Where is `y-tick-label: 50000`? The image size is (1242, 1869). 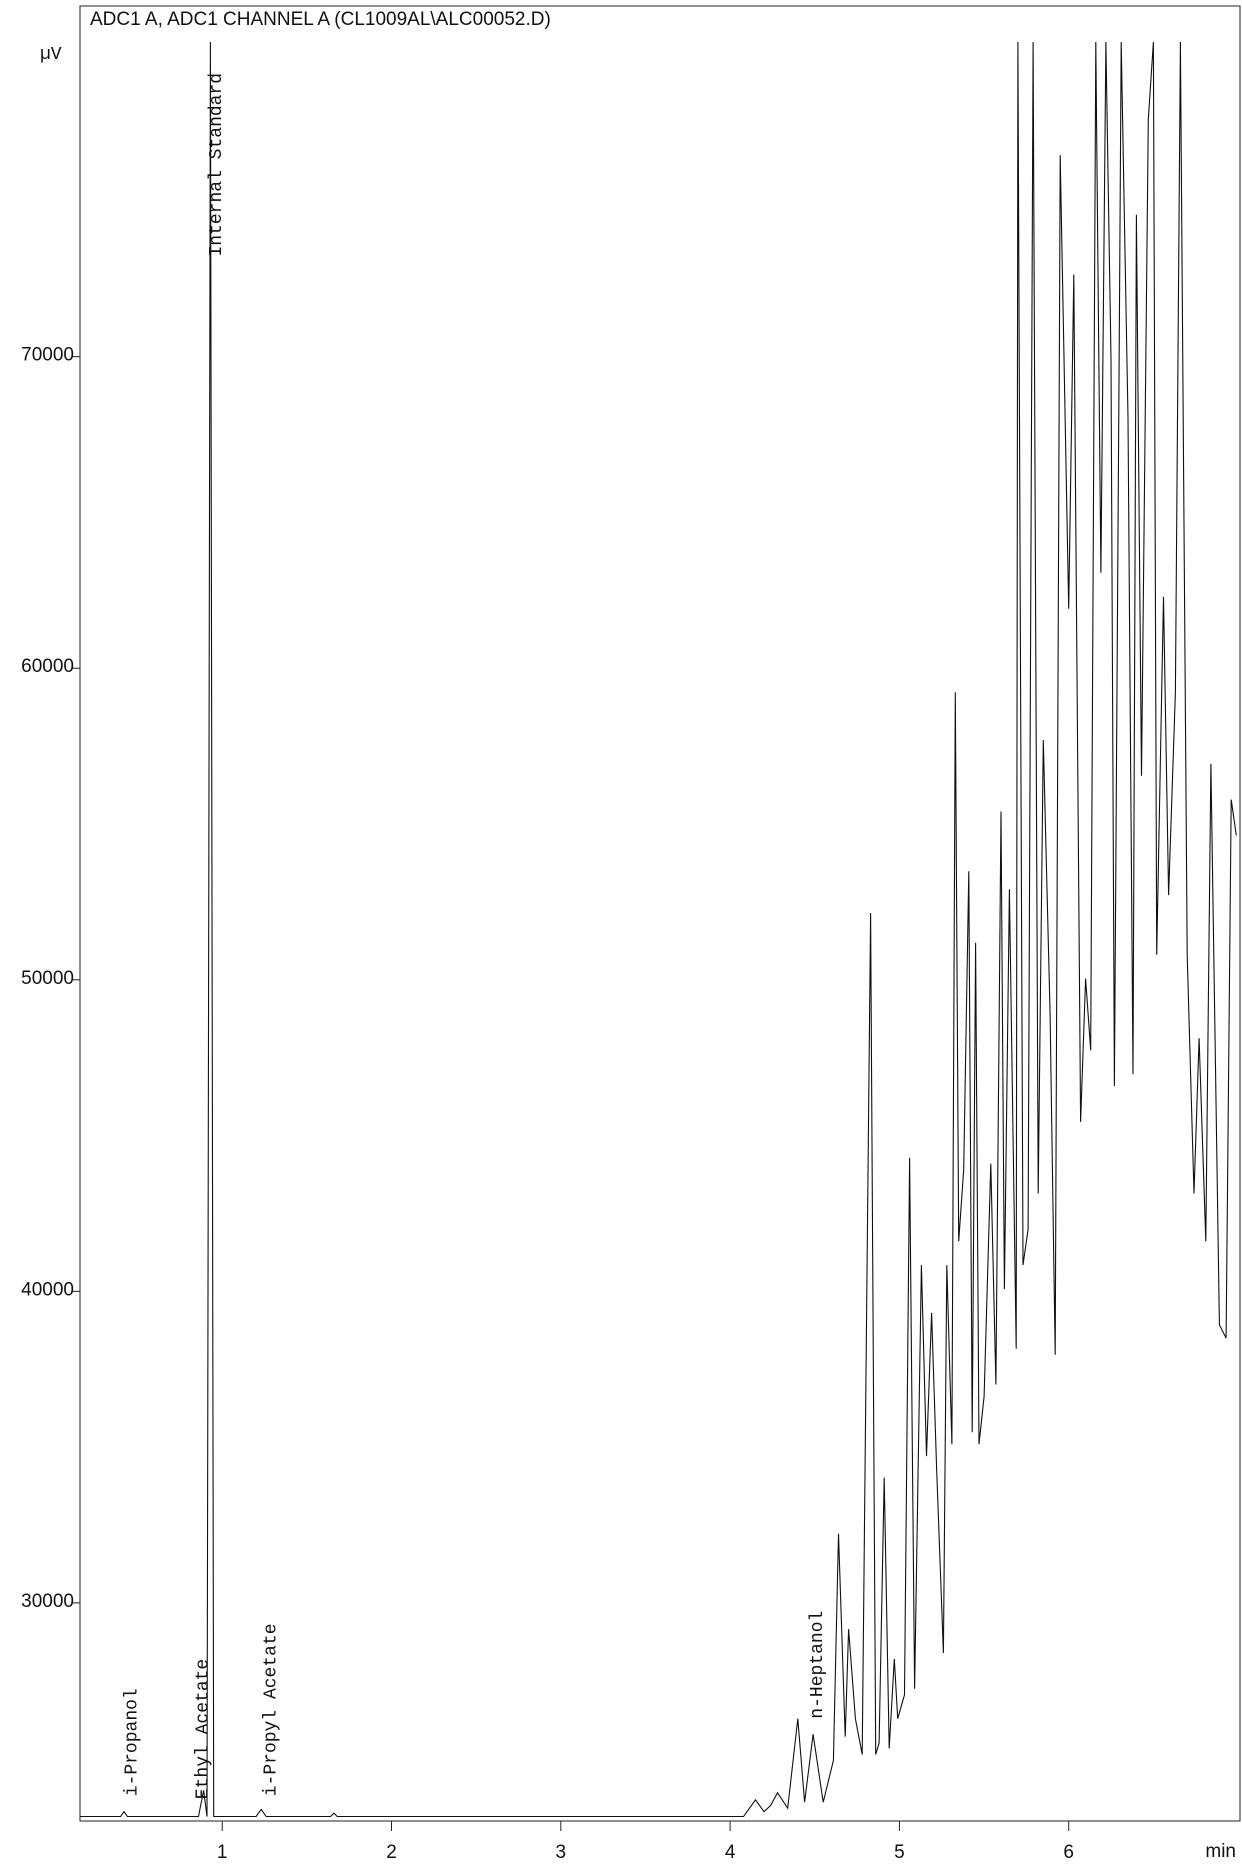 y-tick-label: 50000 is located at coordinates (47, 978).